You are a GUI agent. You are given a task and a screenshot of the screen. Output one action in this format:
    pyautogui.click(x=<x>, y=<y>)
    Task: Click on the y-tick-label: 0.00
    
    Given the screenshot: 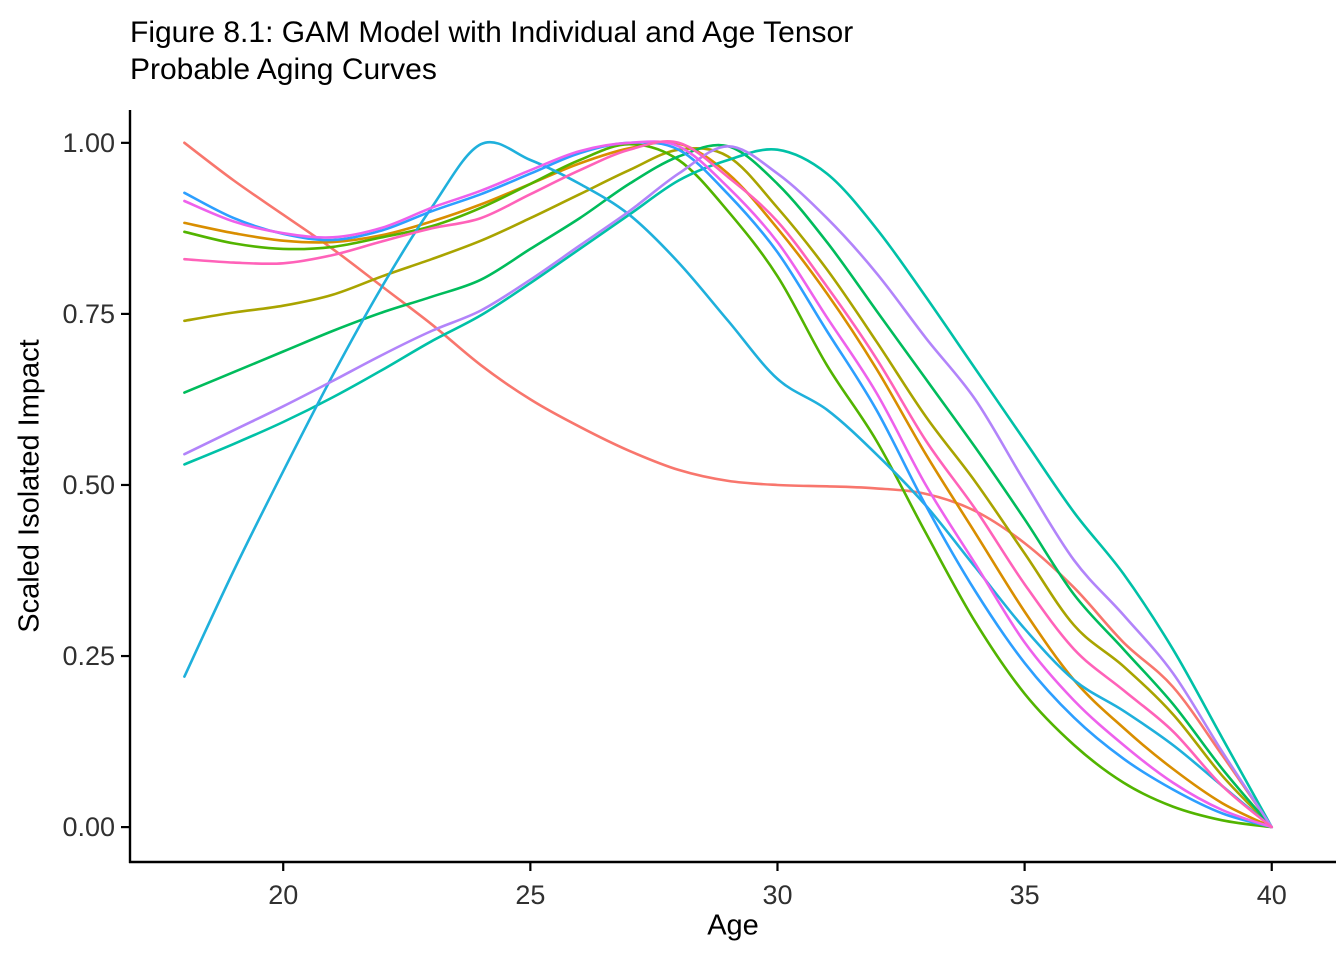 What is the action you would take?
    pyautogui.click(x=88, y=827)
    